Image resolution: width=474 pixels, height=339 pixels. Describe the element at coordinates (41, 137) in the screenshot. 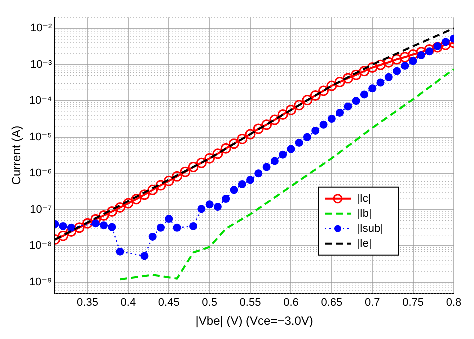

I see `y-tick-label: 10⁻⁵` at that location.